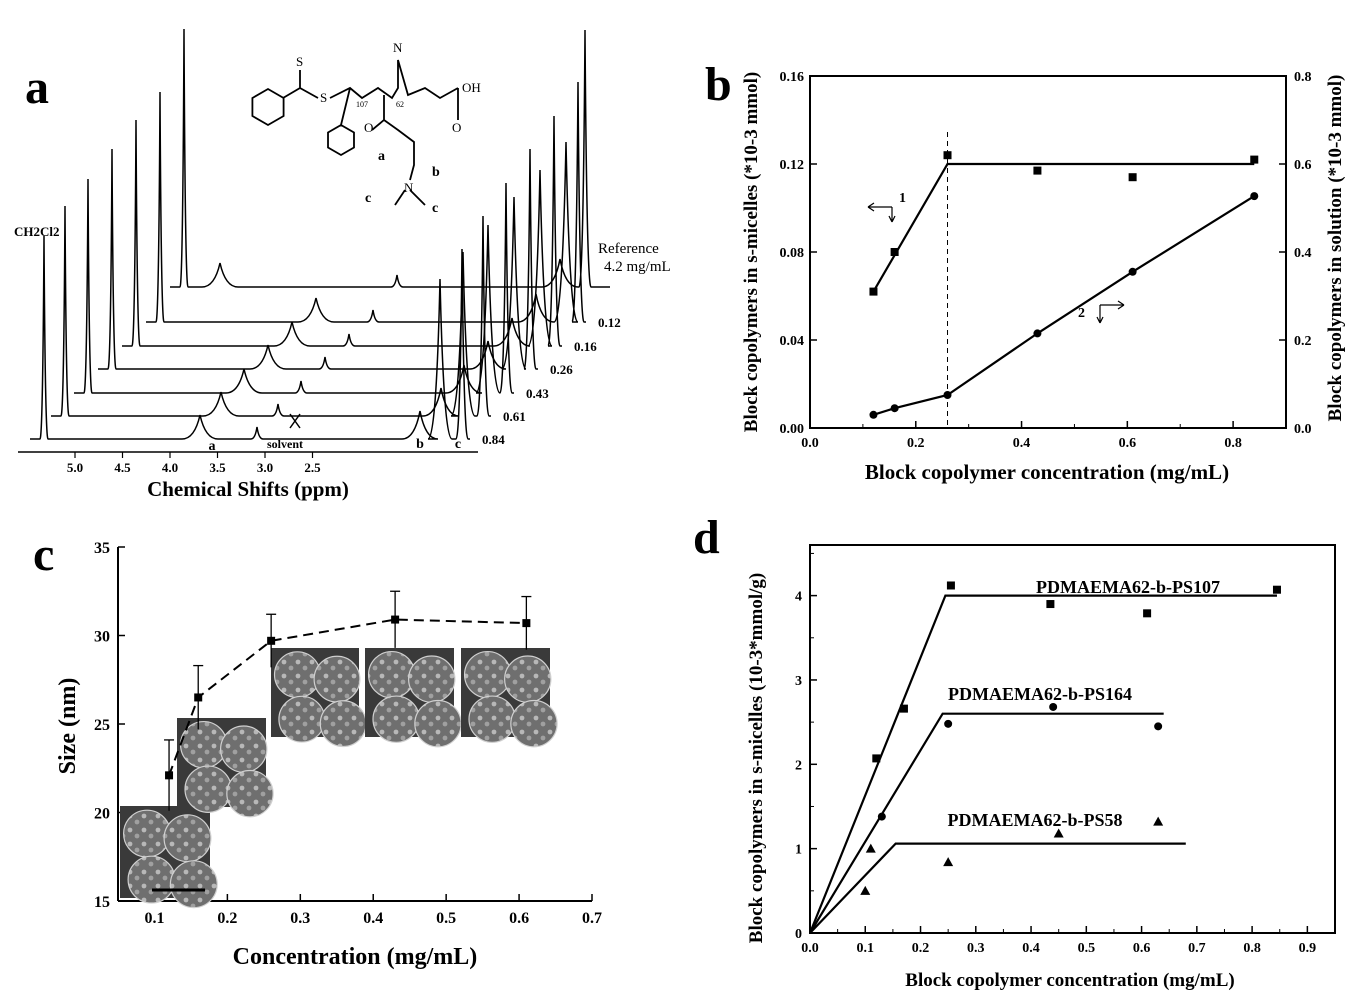 Image resolution: width=1362 pixels, height=999 pixels. I want to click on spectrum-0.16, so click(342, 231).